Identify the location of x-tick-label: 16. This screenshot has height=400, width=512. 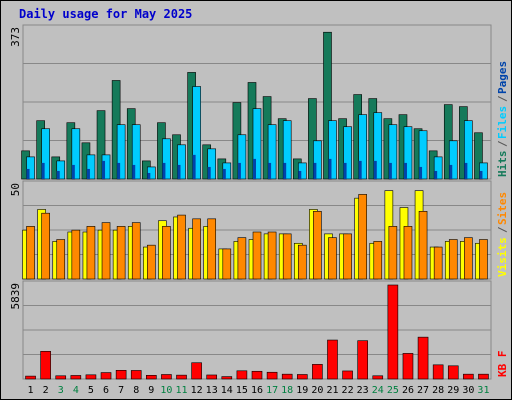
(257, 390).